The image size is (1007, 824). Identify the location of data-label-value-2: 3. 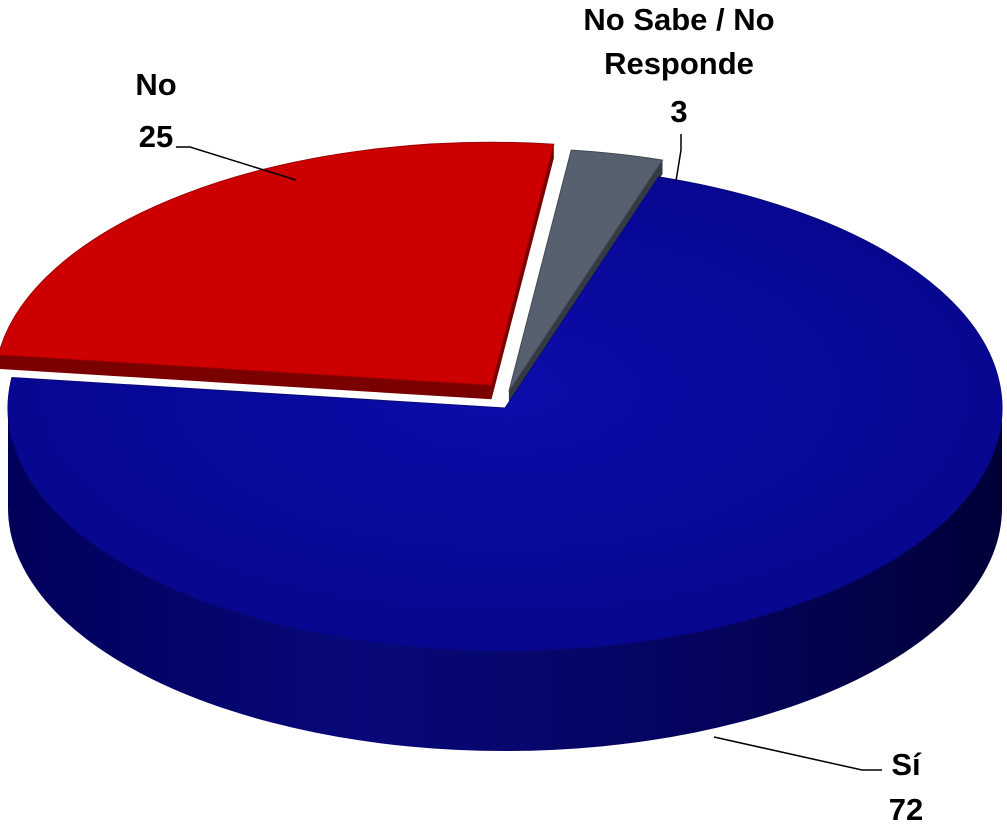
(678, 111).